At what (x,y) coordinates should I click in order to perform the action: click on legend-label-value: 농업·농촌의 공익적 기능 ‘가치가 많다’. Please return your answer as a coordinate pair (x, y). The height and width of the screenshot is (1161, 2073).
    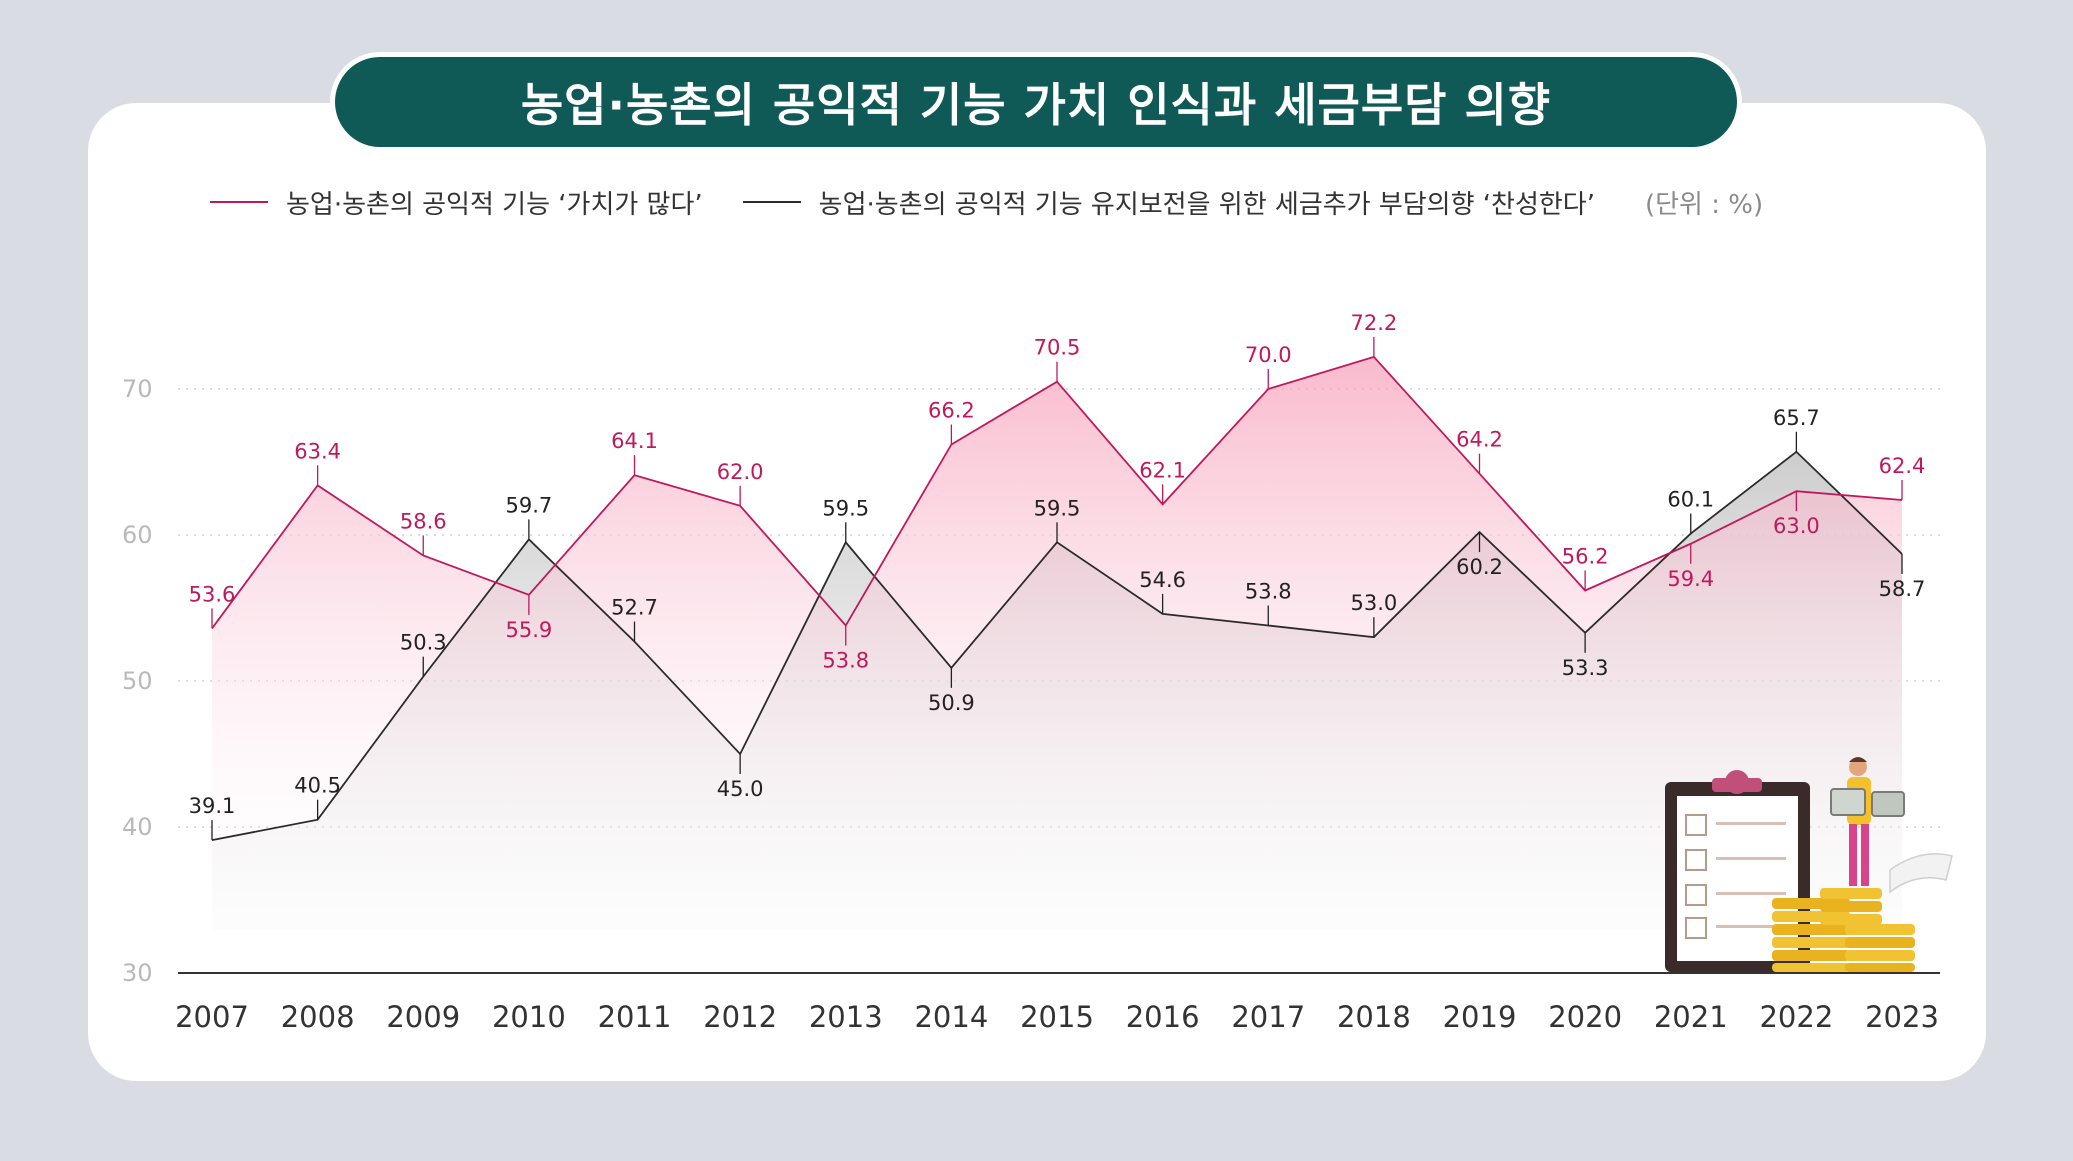
    Looking at the image, I should click on (494, 204).